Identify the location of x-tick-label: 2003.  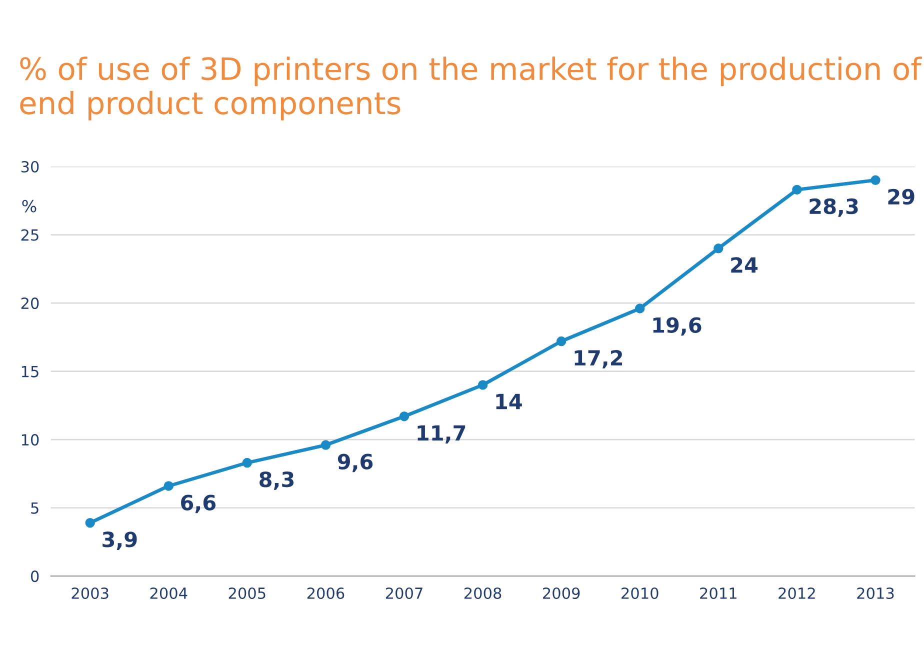
(90, 593).